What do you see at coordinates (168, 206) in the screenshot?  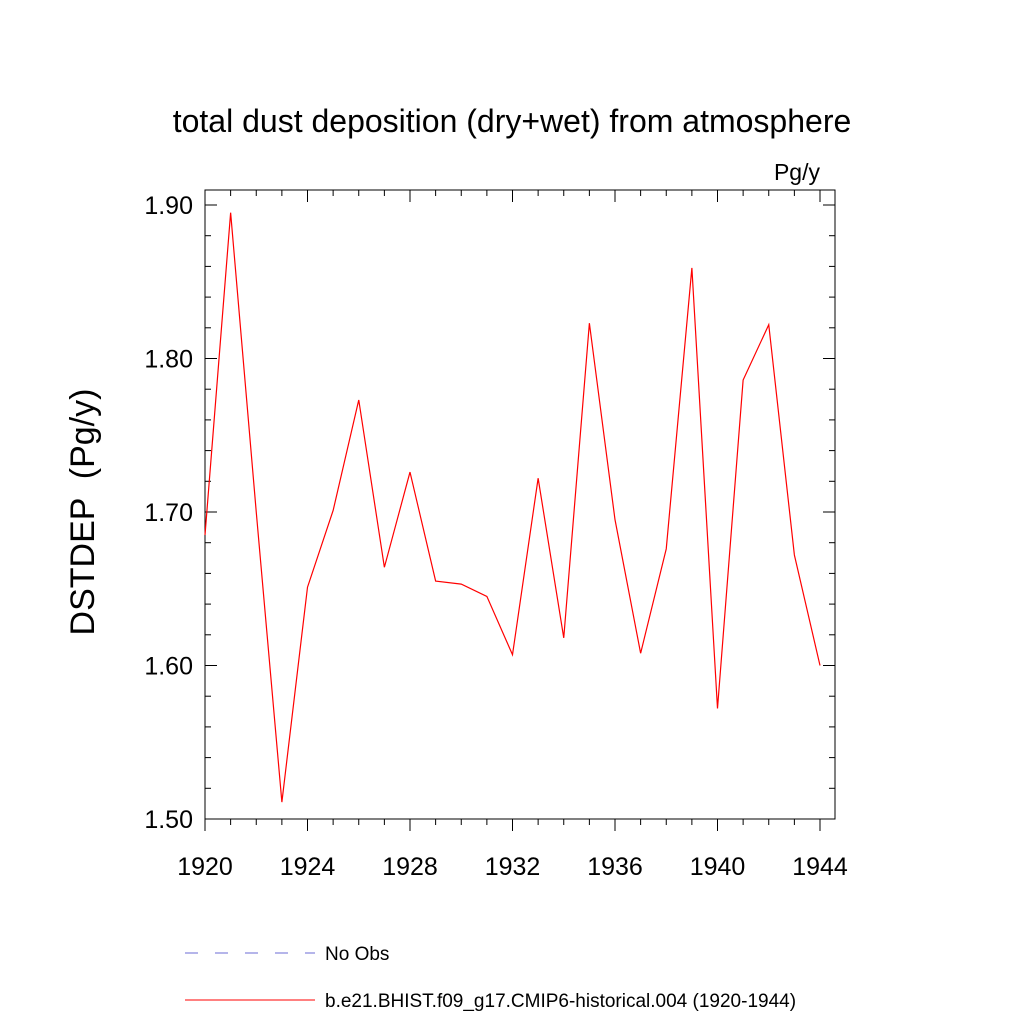 I see `y-tick-label: 1.90` at bounding box center [168, 206].